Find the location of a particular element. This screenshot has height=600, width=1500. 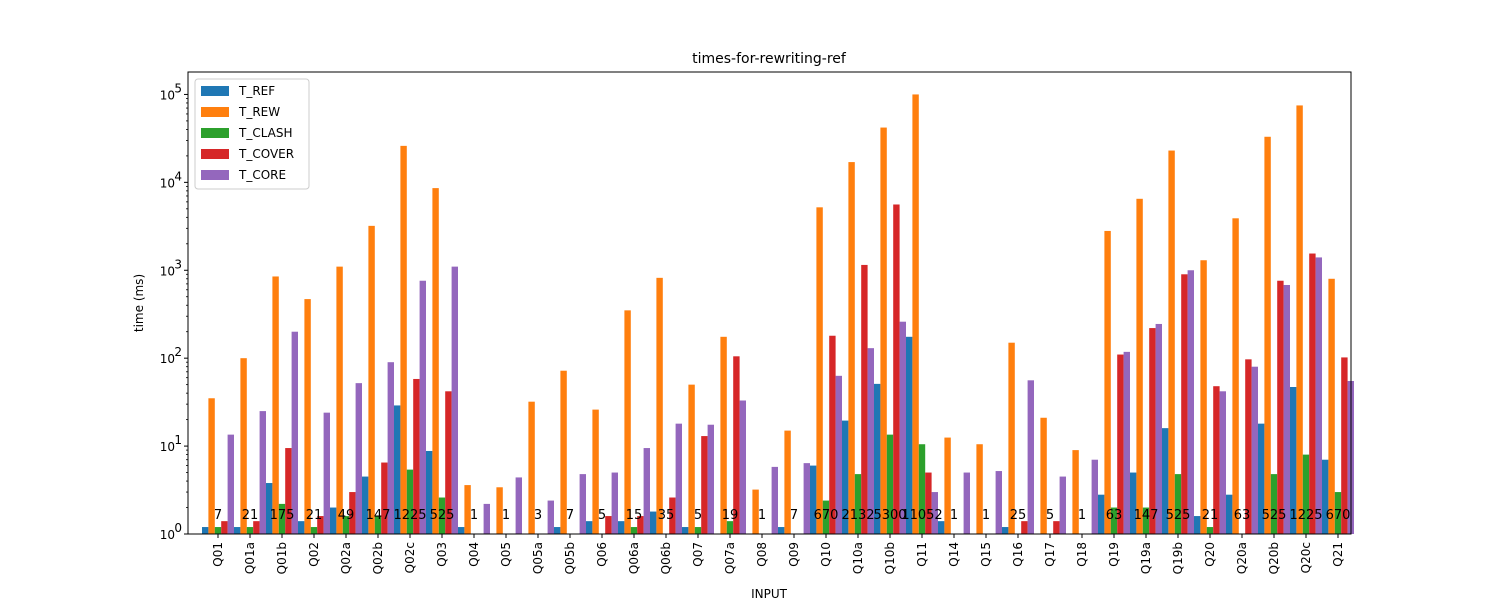

bar-label-q20b: 525 is located at coordinates (1274, 515).